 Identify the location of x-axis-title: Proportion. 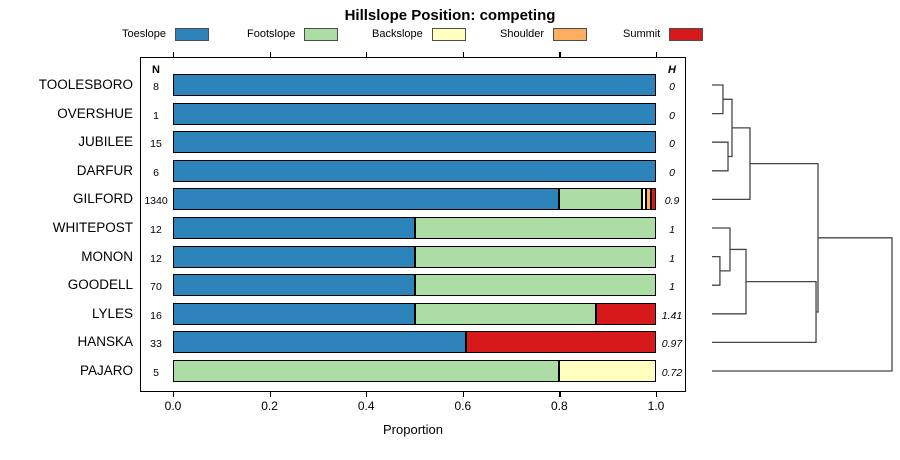
(413, 429).